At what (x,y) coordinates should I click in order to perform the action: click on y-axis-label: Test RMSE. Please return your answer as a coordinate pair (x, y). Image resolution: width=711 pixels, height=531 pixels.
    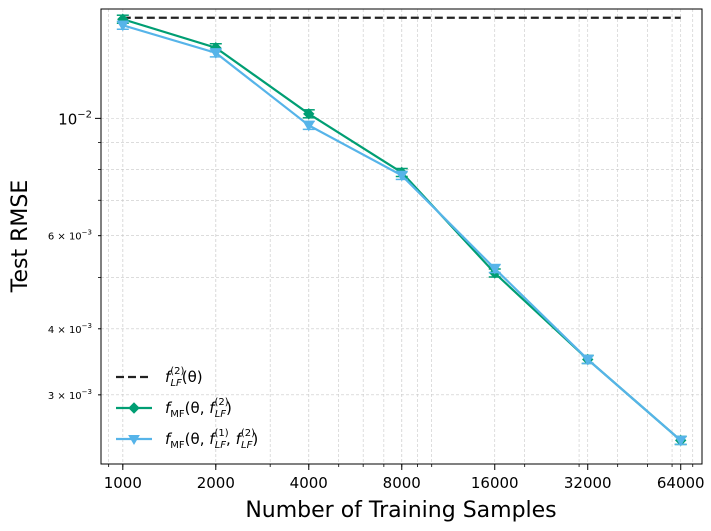
    Looking at the image, I should click on (20, 236).